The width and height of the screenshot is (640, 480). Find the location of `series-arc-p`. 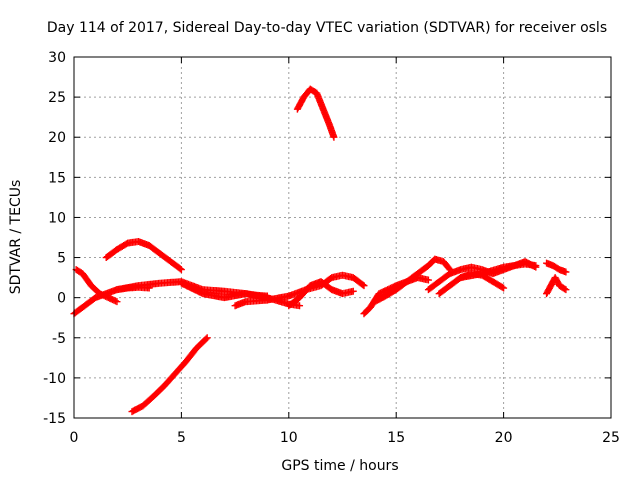

series-arc-p is located at coordinates (556, 286).